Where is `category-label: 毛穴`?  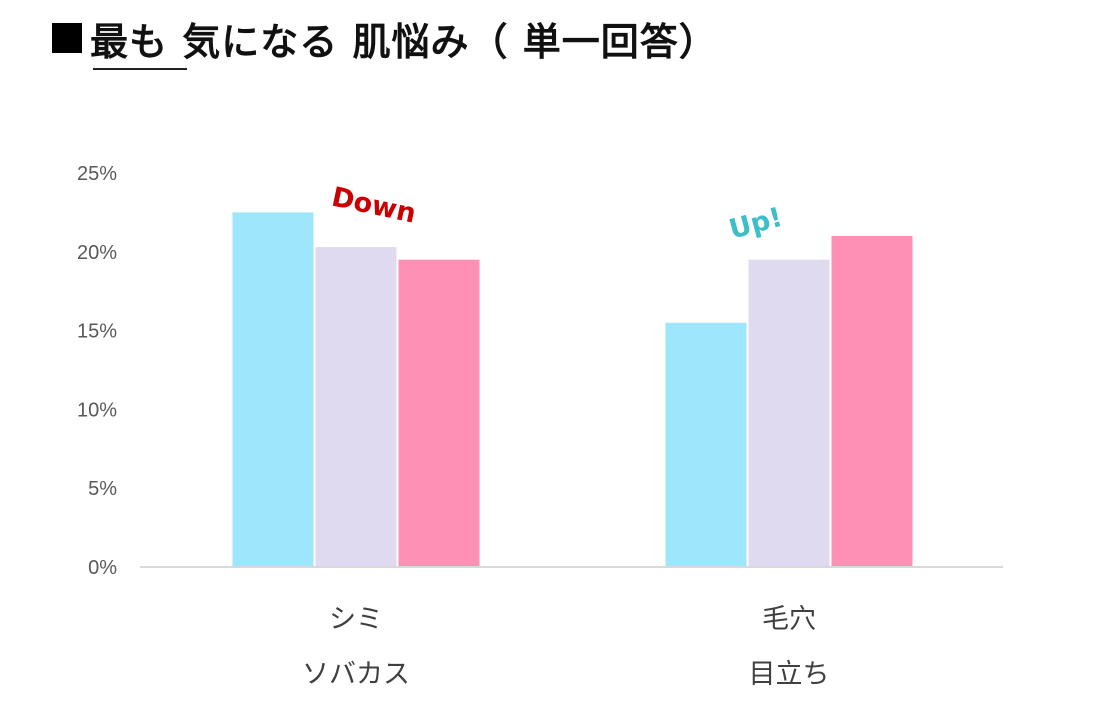
category-label: 毛穴 is located at coordinates (789, 619).